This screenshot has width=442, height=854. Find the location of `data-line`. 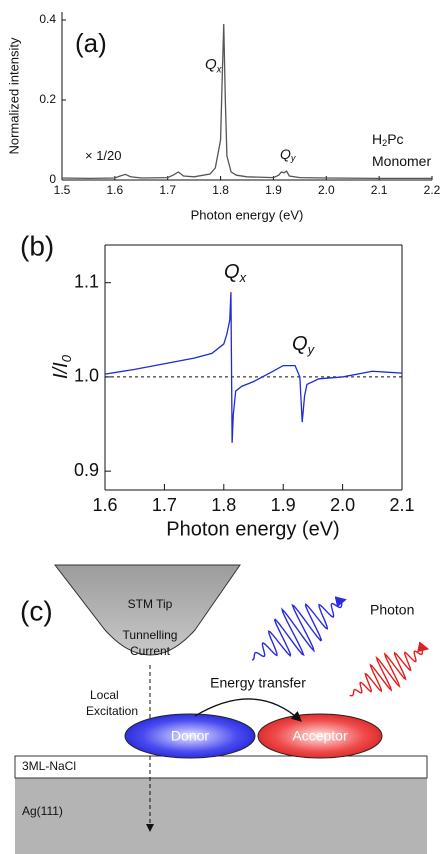

data-line is located at coordinates (253, 367).